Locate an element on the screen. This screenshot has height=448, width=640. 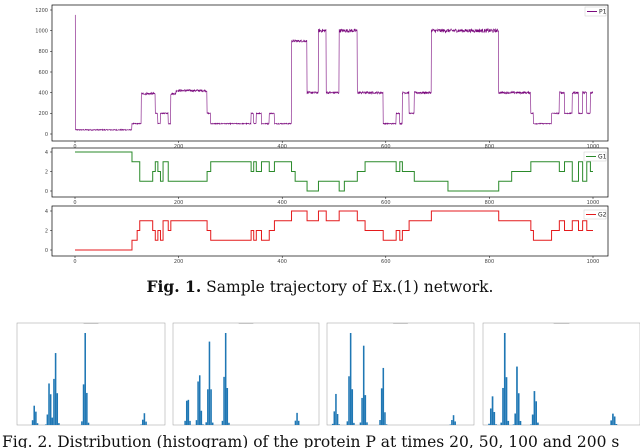
p1-xtick-label: 800 is located at coordinates (490, 147).